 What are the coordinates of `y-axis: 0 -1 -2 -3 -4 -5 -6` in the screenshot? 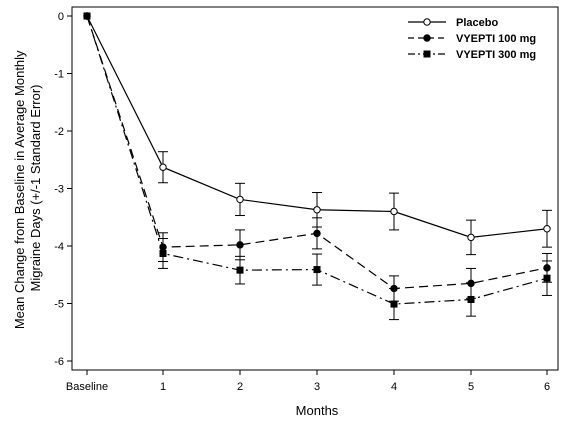 It's located at (63, 189).